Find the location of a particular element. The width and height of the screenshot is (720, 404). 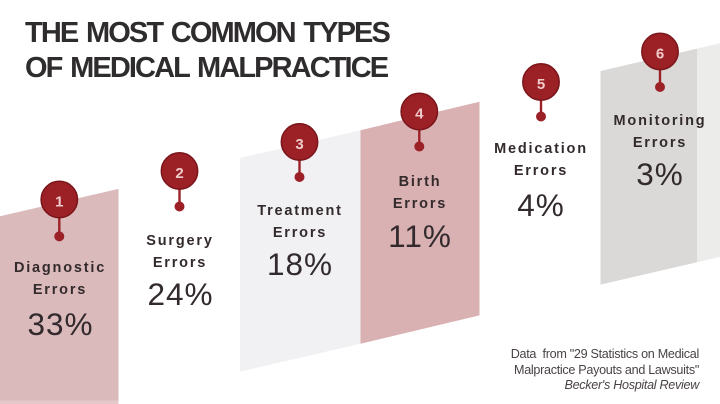

svg-text: 5 is located at coordinates (541, 84).